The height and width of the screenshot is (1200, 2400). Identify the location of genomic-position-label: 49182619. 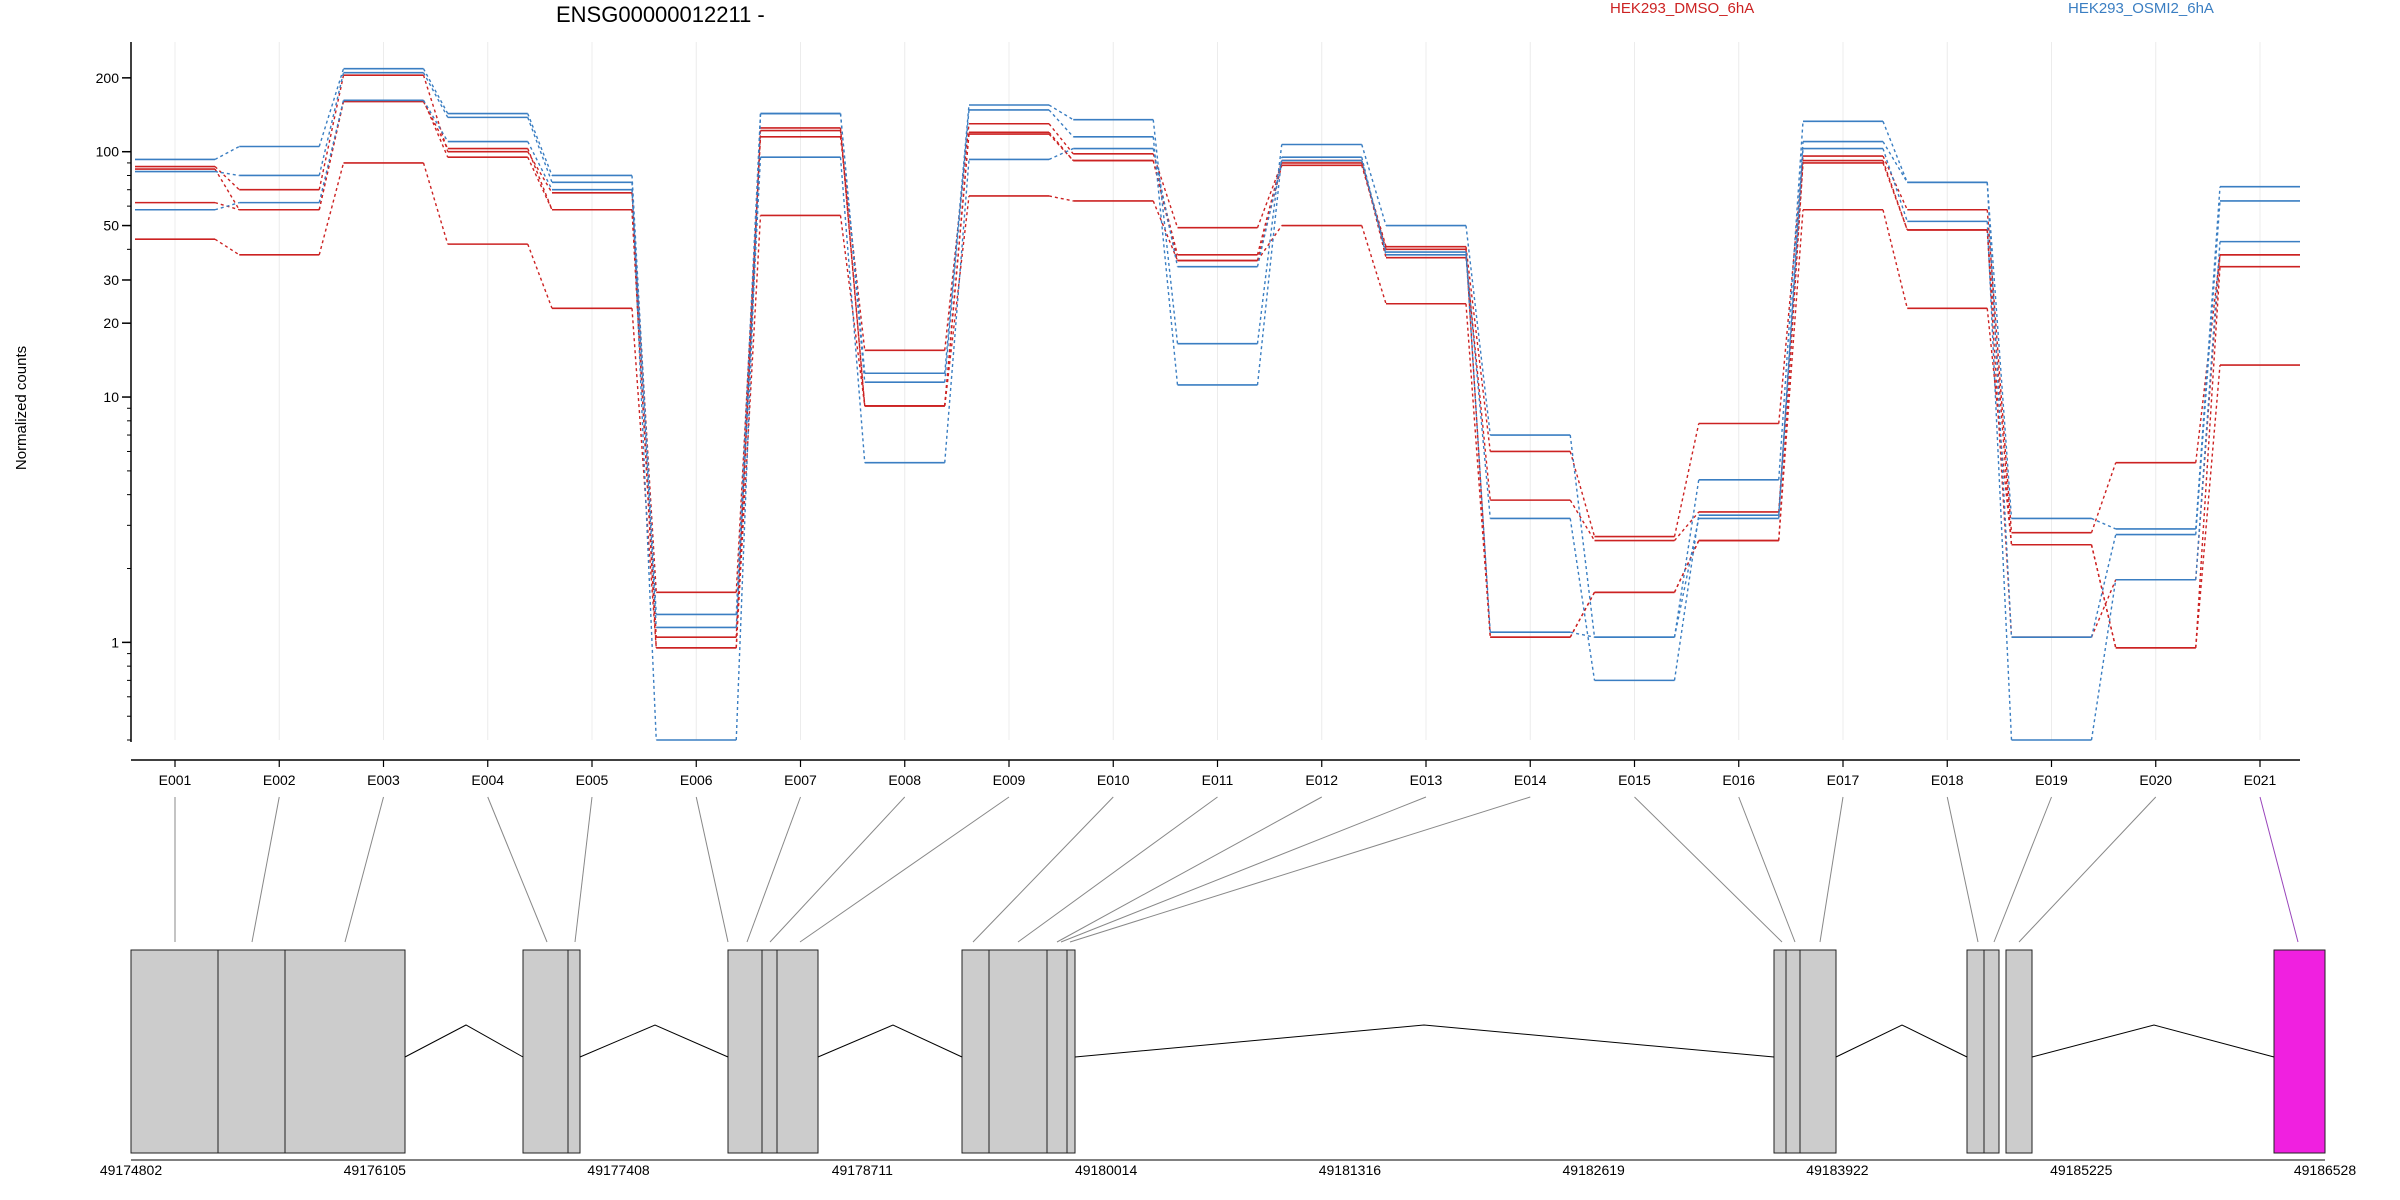
(1594, 1170).